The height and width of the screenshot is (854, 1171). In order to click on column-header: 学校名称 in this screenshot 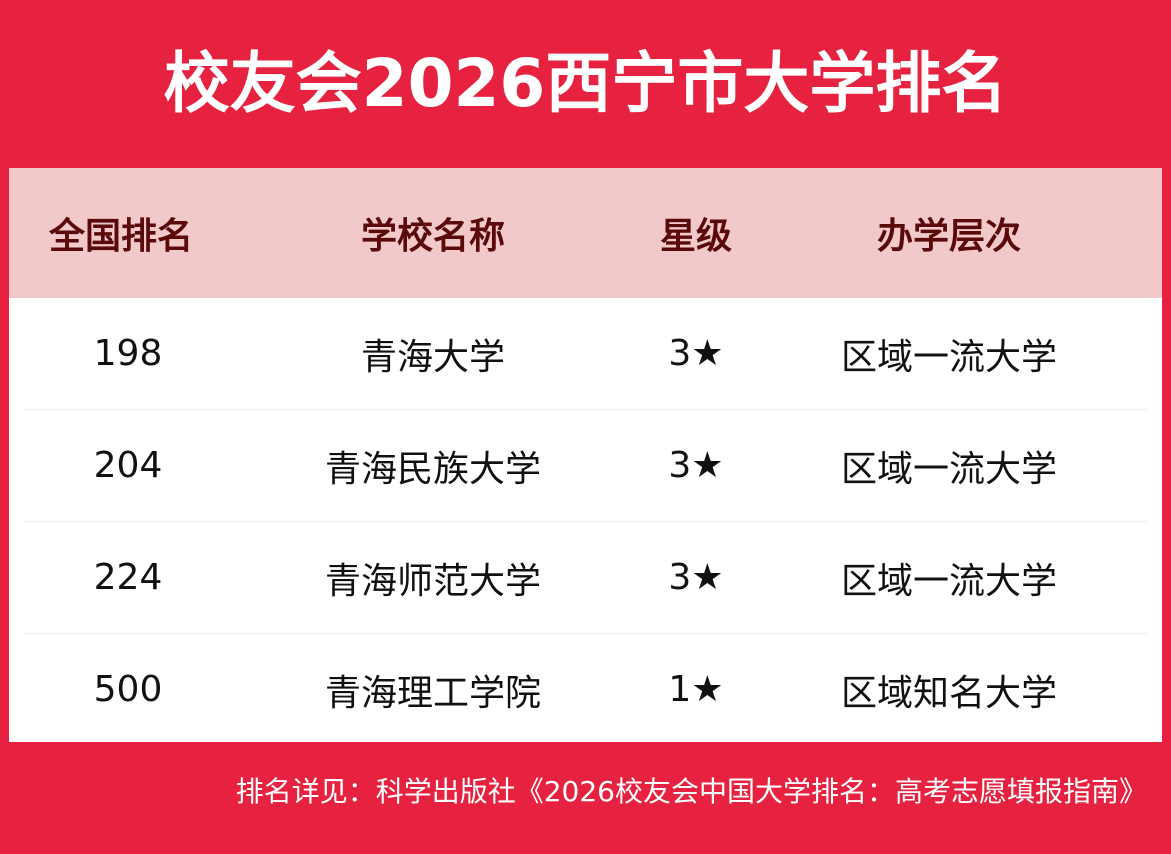, I will do `click(432, 236)`.